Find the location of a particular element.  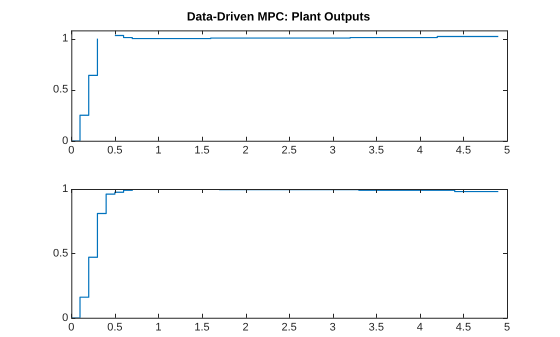

chart-title: Data-Driven MPC: Plant Outputs is located at coordinates (278, 17).